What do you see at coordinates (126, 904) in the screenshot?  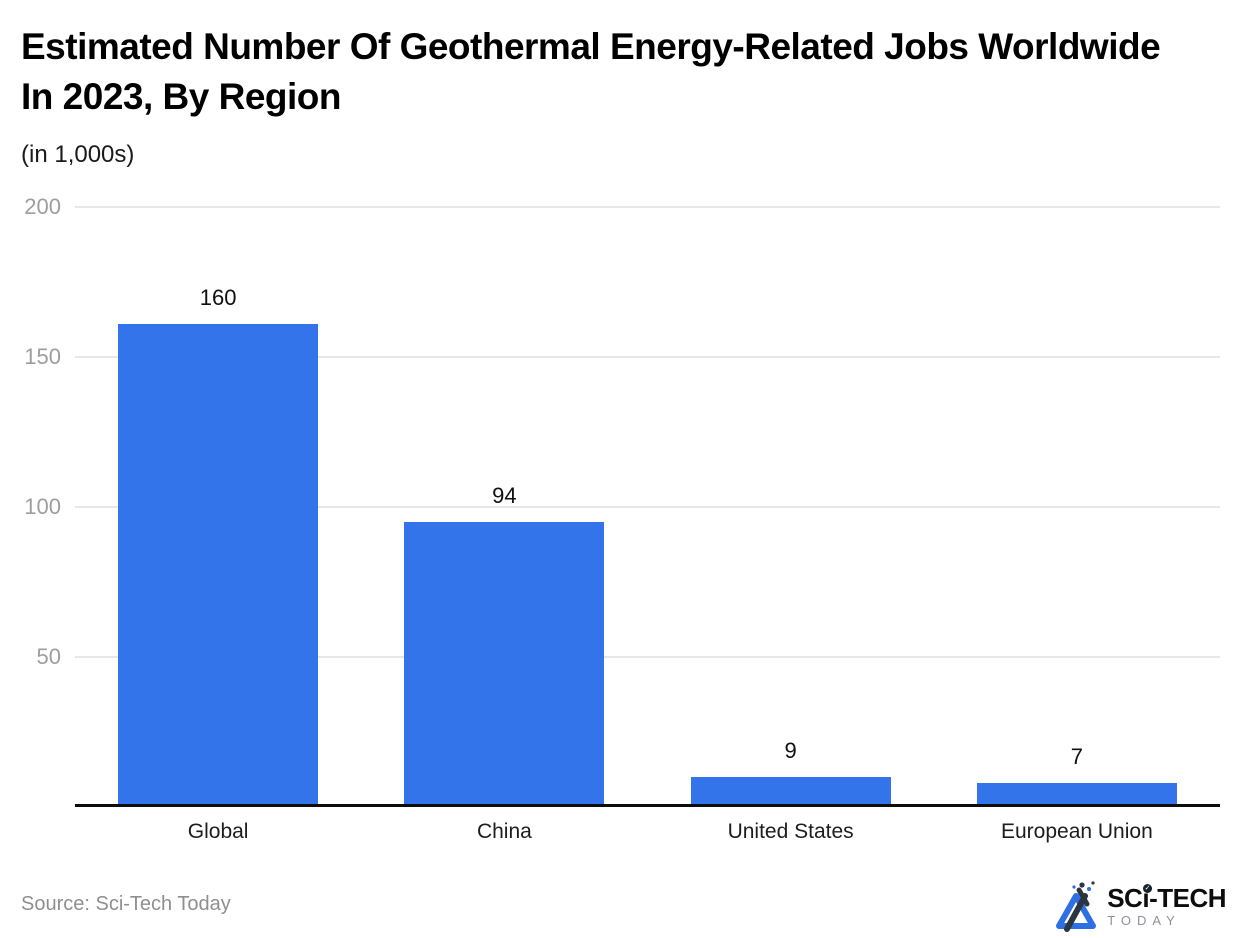 I see `source-note: Source: Sci-Tech Today` at bounding box center [126, 904].